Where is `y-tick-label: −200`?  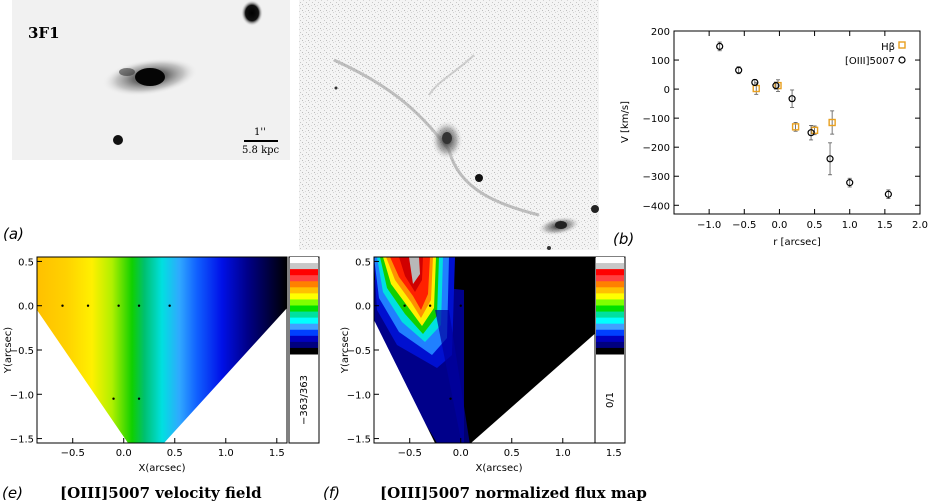
y-tick-label: −200 is located at coordinates (656, 148).